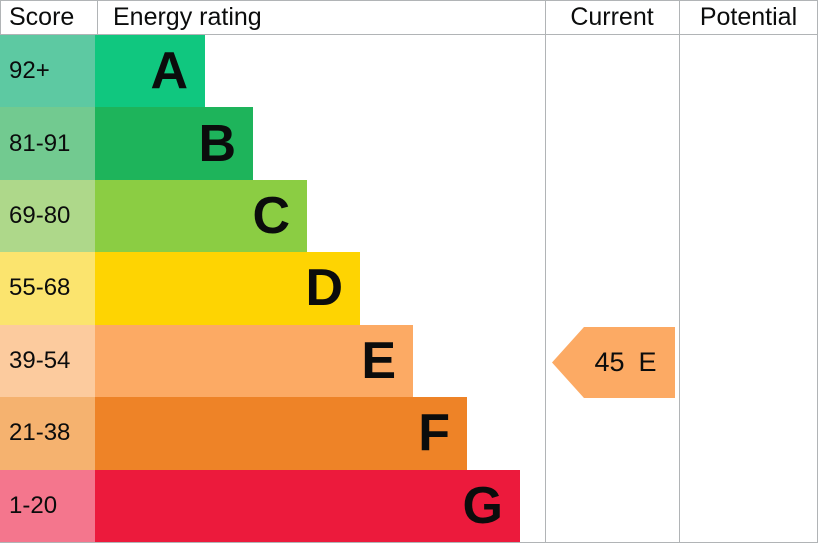  What do you see at coordinates (482, 505) in the screenshot?
I see `rating-letter: G` at bounding box center [482, 505].